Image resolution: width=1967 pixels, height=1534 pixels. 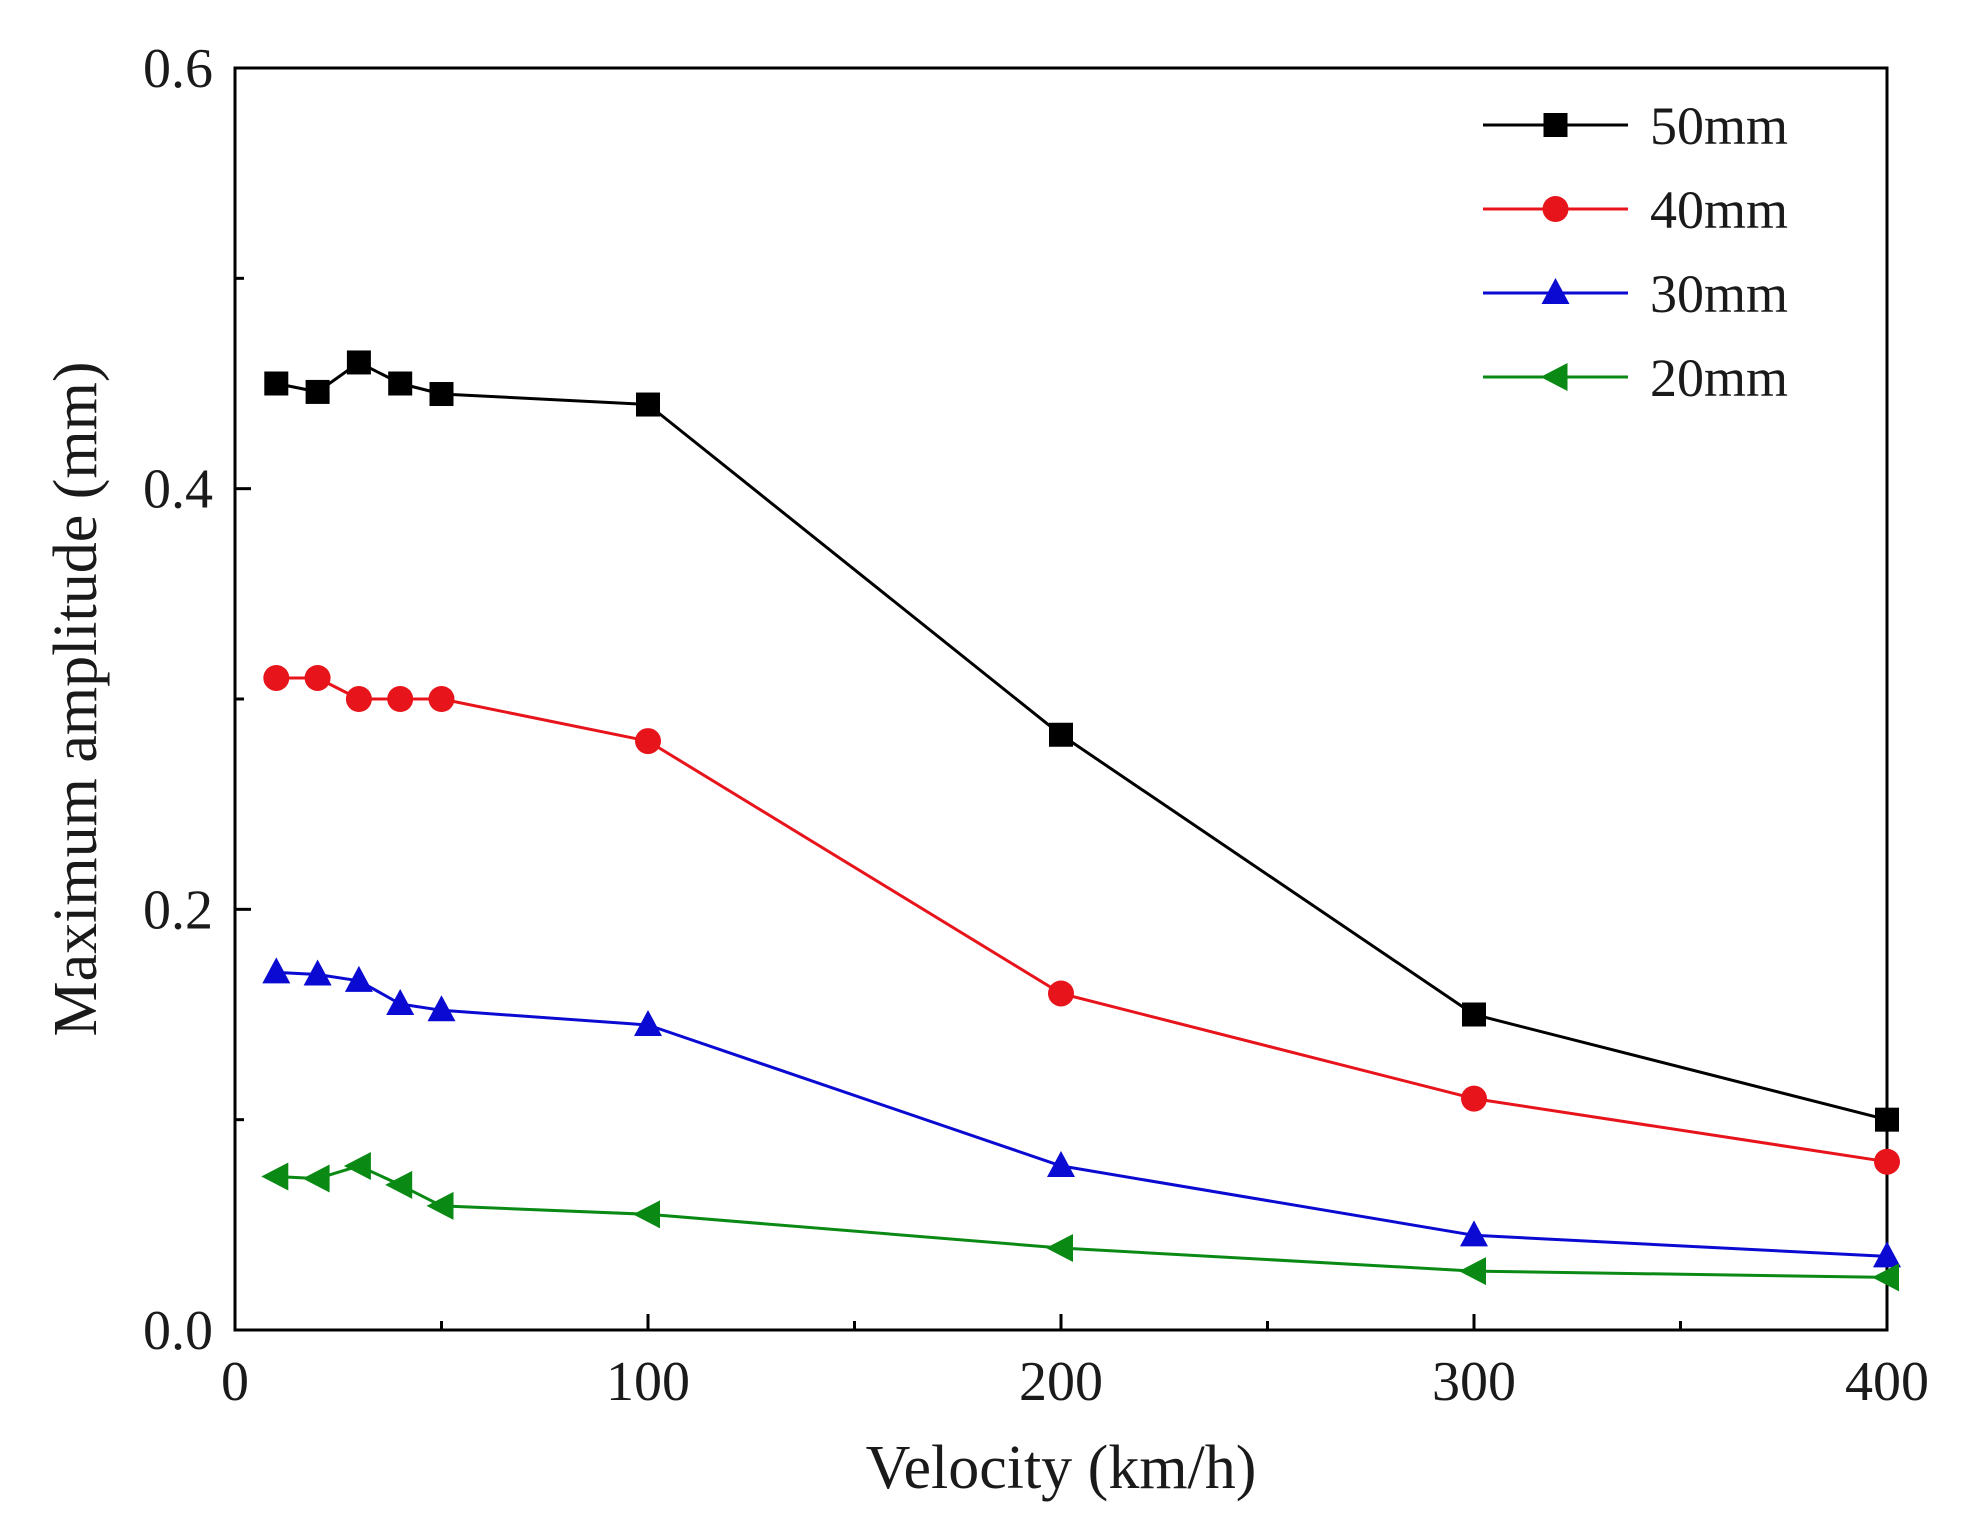 I want to click on x-tick-label: 200, so click(x=1061, y=1382).